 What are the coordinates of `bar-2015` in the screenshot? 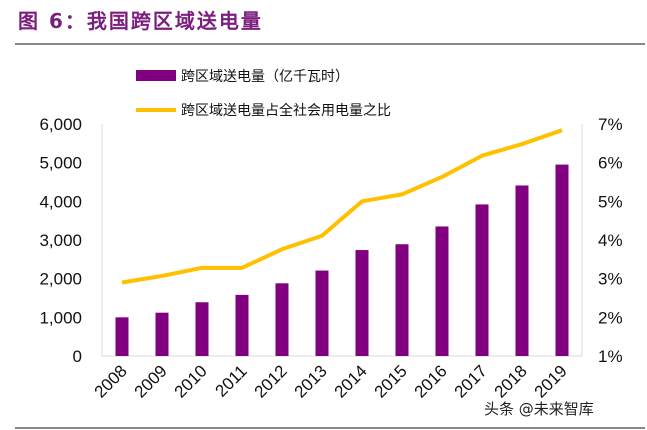 It's located at (402, 300).